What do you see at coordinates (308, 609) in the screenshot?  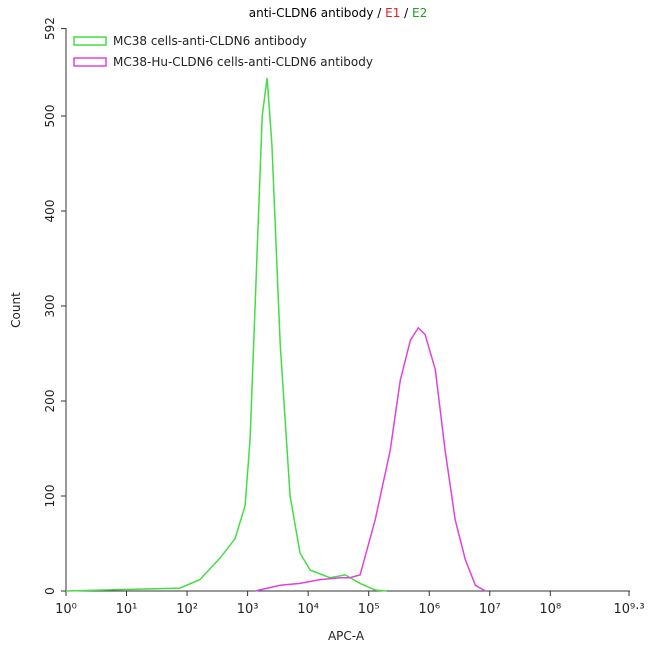 I see `x-tick-label: 10⁴` at bounding box center [308, 609].